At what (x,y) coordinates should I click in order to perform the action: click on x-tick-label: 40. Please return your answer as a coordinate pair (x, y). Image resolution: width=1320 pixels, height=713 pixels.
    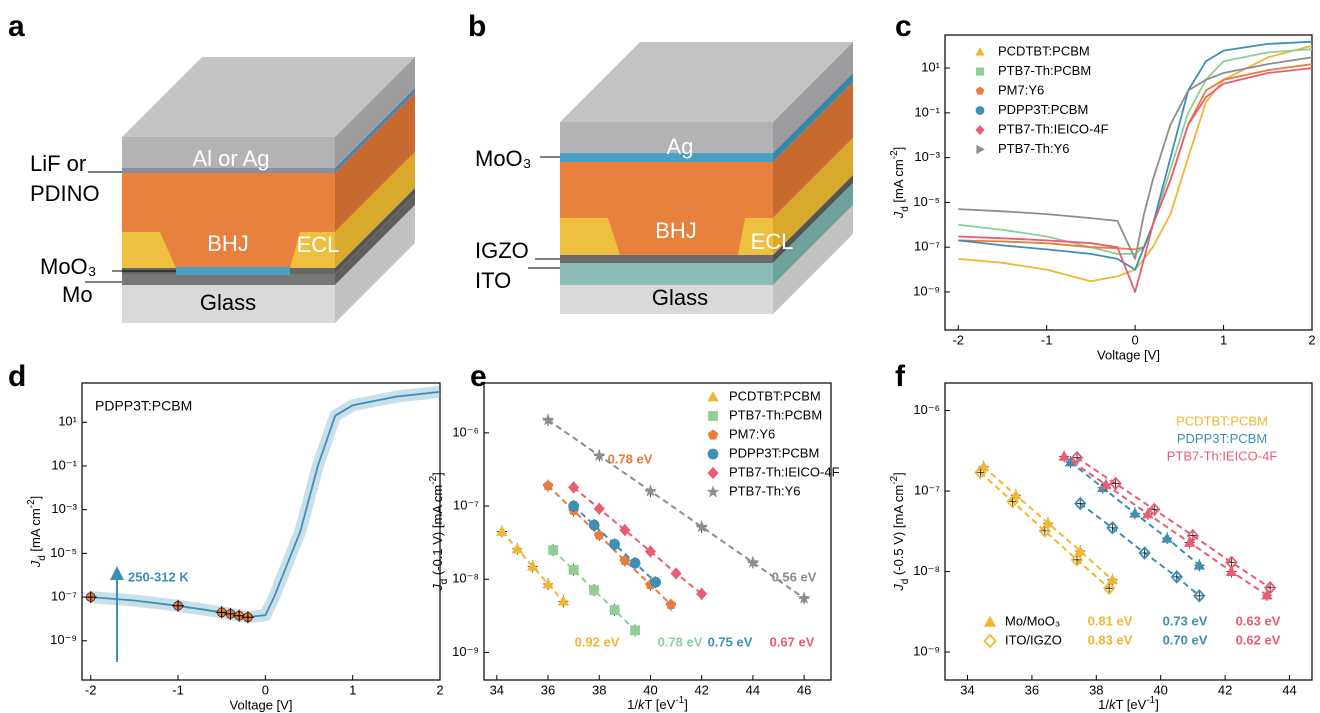
    Looking at the image, I should click on (1160, 689).